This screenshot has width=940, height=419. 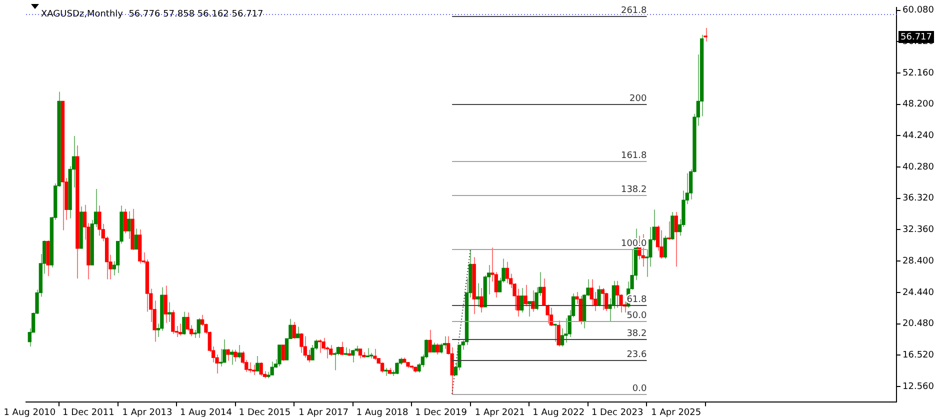 What do you see at coordinates (918, 293) in the screenshot?
I see `y-tick-label: 24.440` at bounding box center [918, 293].